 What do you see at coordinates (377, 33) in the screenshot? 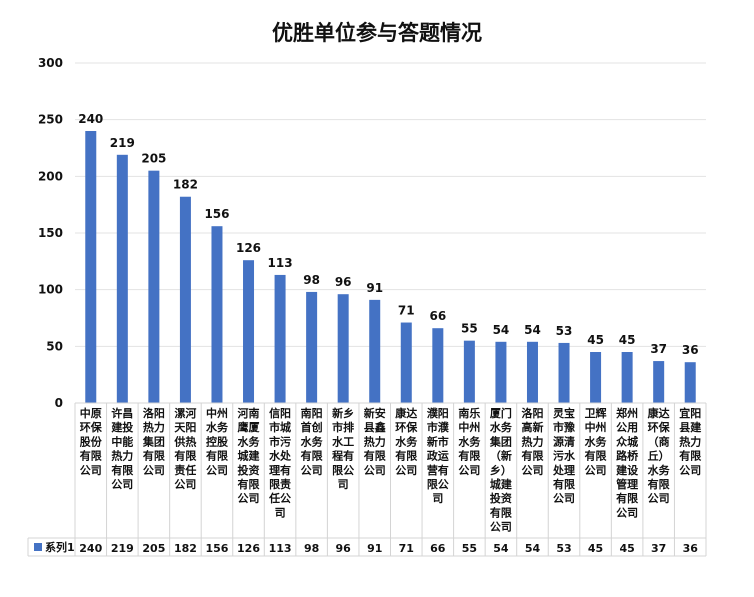
I see `chart-title: 优胜单位参与答题情况` at bounding box center [377, 33].